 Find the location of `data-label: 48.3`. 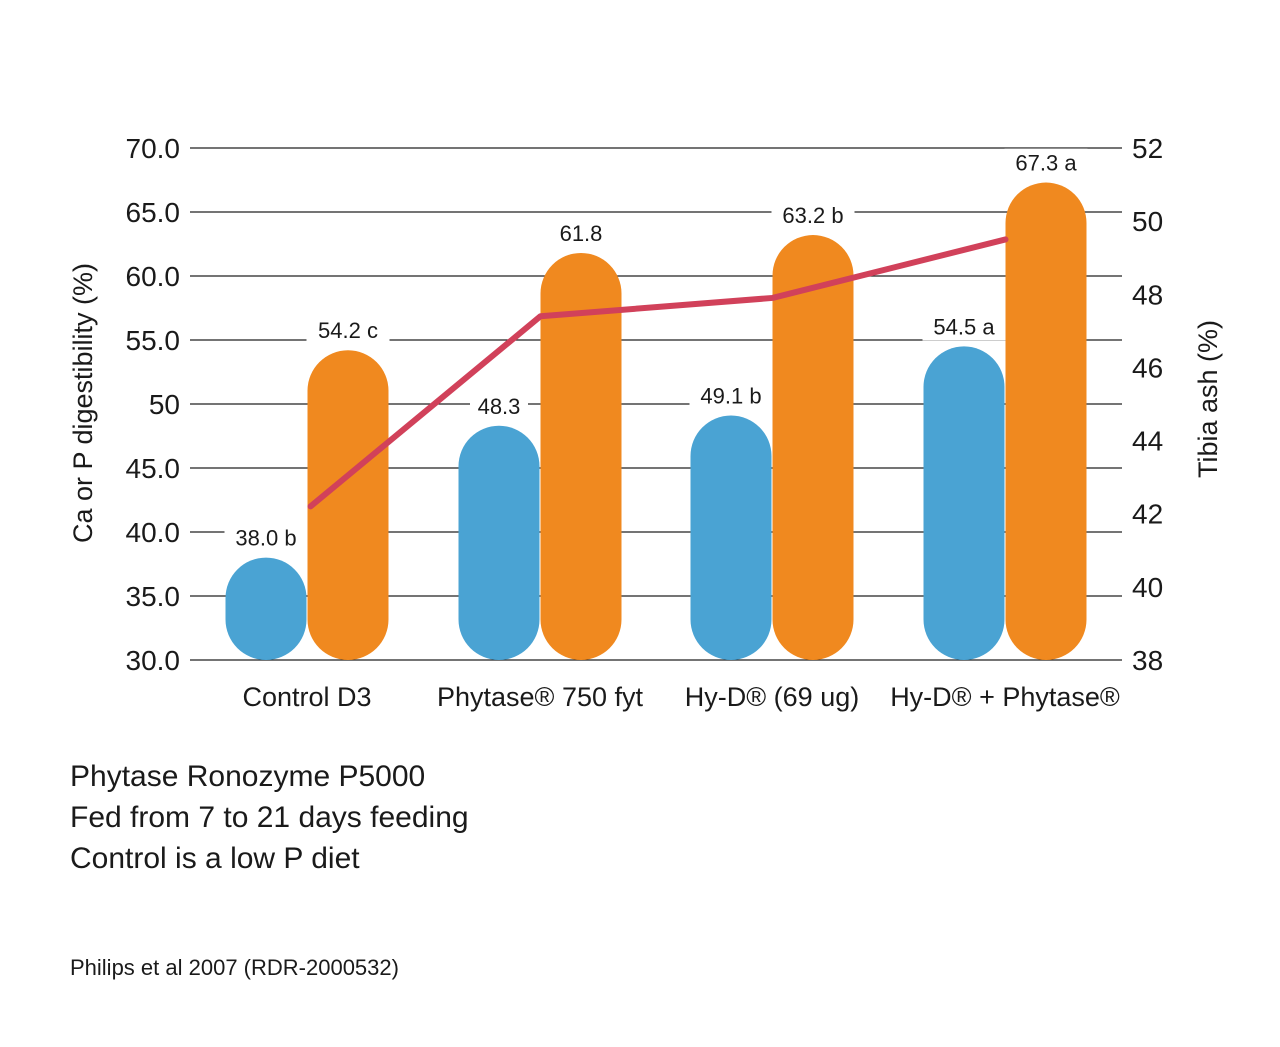

data-label: 48.3 is located at coordinates (499, 406).